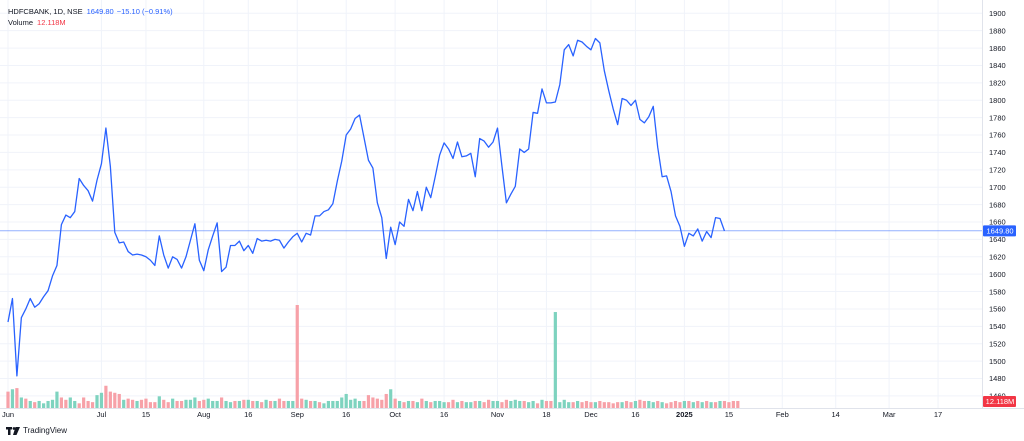 The width and height of the screenshot is (1024, 441). What do you see at coordinates (498, 414) in the screenshot?
I see `x-tick-label: Nov` at bounding box center [498, 414].